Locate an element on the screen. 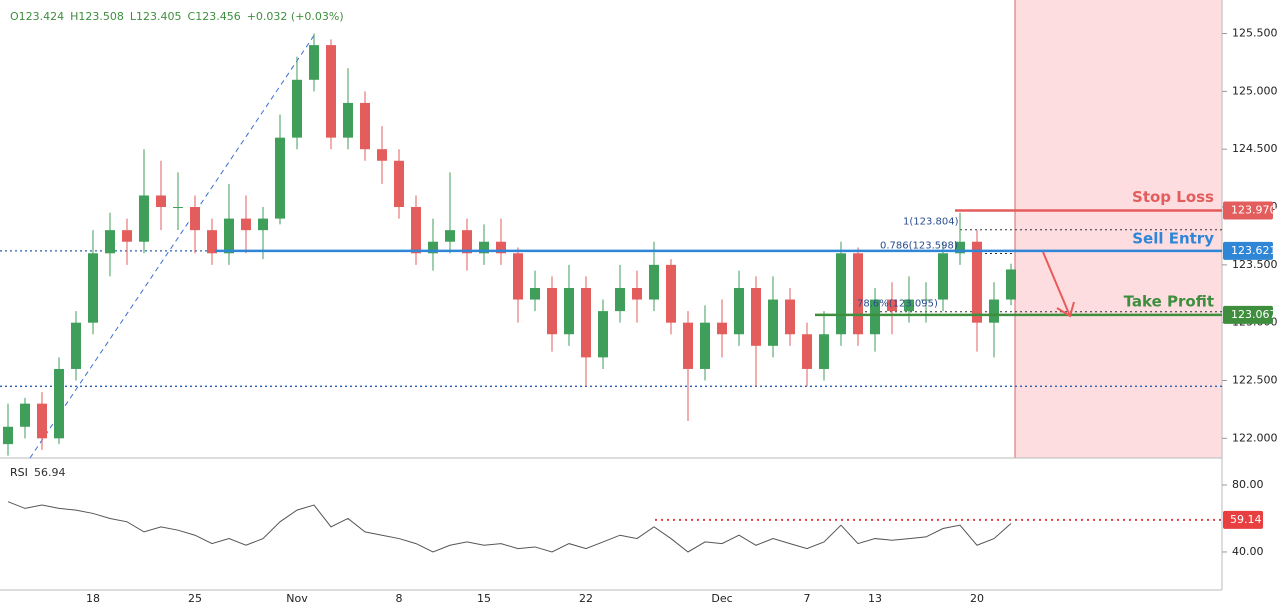  fib-label: 0.786(123.598) is located at coordinates (919, 246).